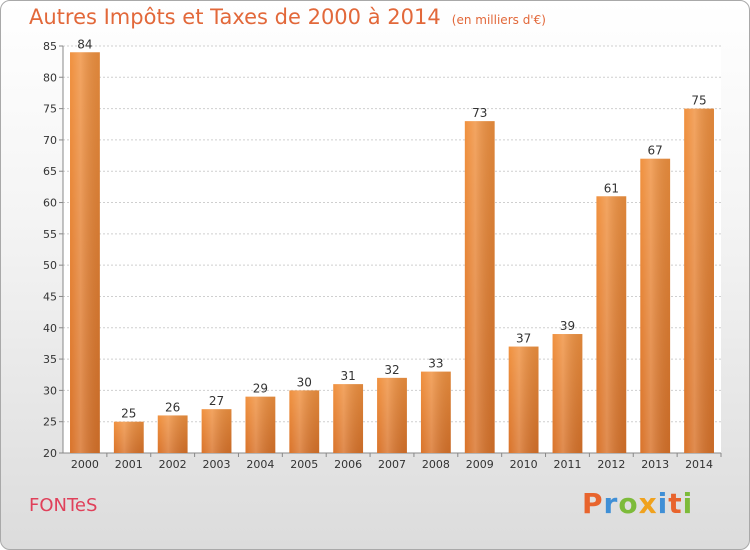  What do you see at coordinates (611, 188) in the screenshot?
I see `data-label: 61` at bounding box center [611, 188].